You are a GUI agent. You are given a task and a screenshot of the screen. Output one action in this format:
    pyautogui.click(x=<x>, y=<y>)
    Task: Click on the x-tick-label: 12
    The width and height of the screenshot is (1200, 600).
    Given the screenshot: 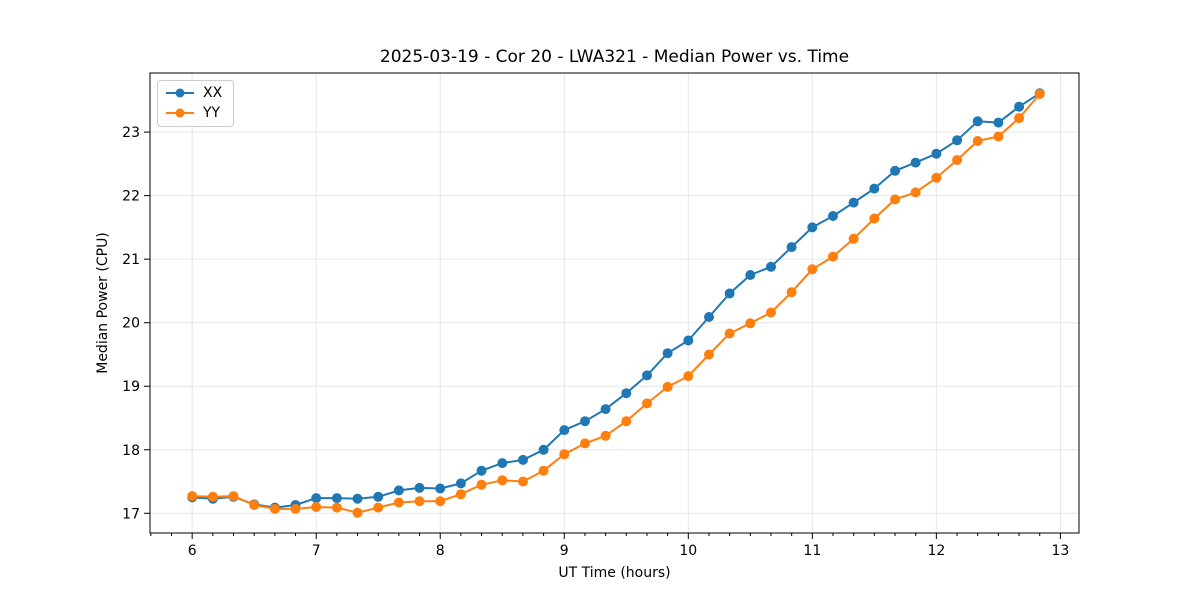 What is the action you would take?
    pyautogui.click(x=936, y=551)
    